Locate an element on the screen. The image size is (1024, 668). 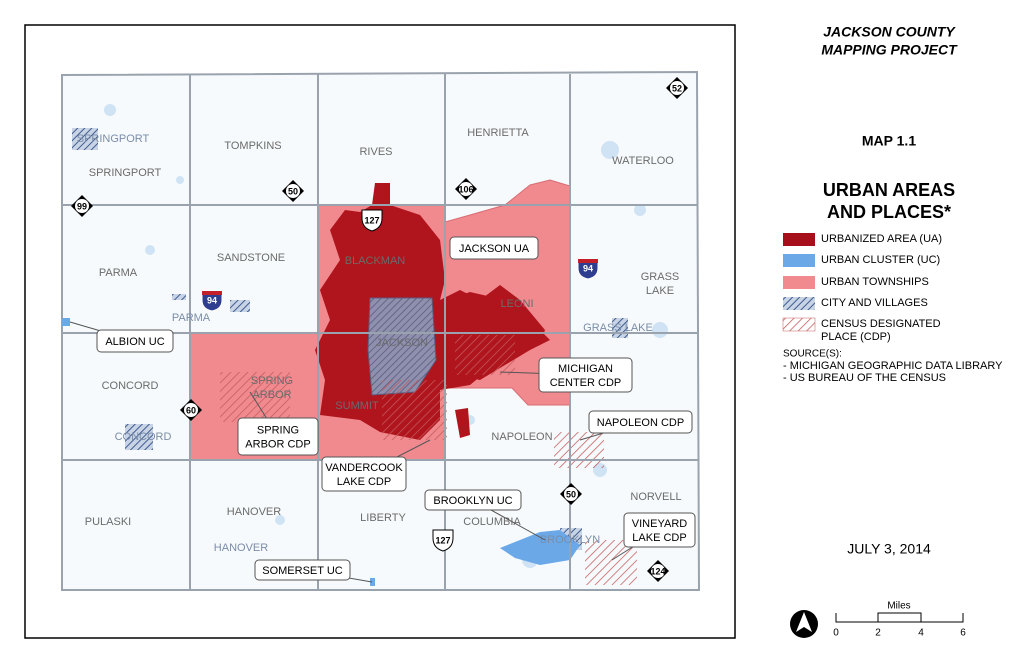
highway-number: 99 is located at coordinates (82, 206).